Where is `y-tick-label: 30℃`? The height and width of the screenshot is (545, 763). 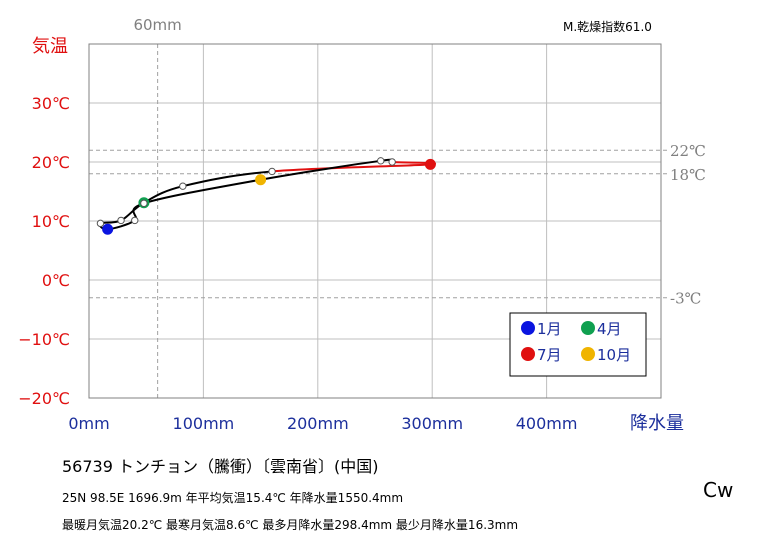
y-tick-label: 30℃ is located at coordinates (51, 103).